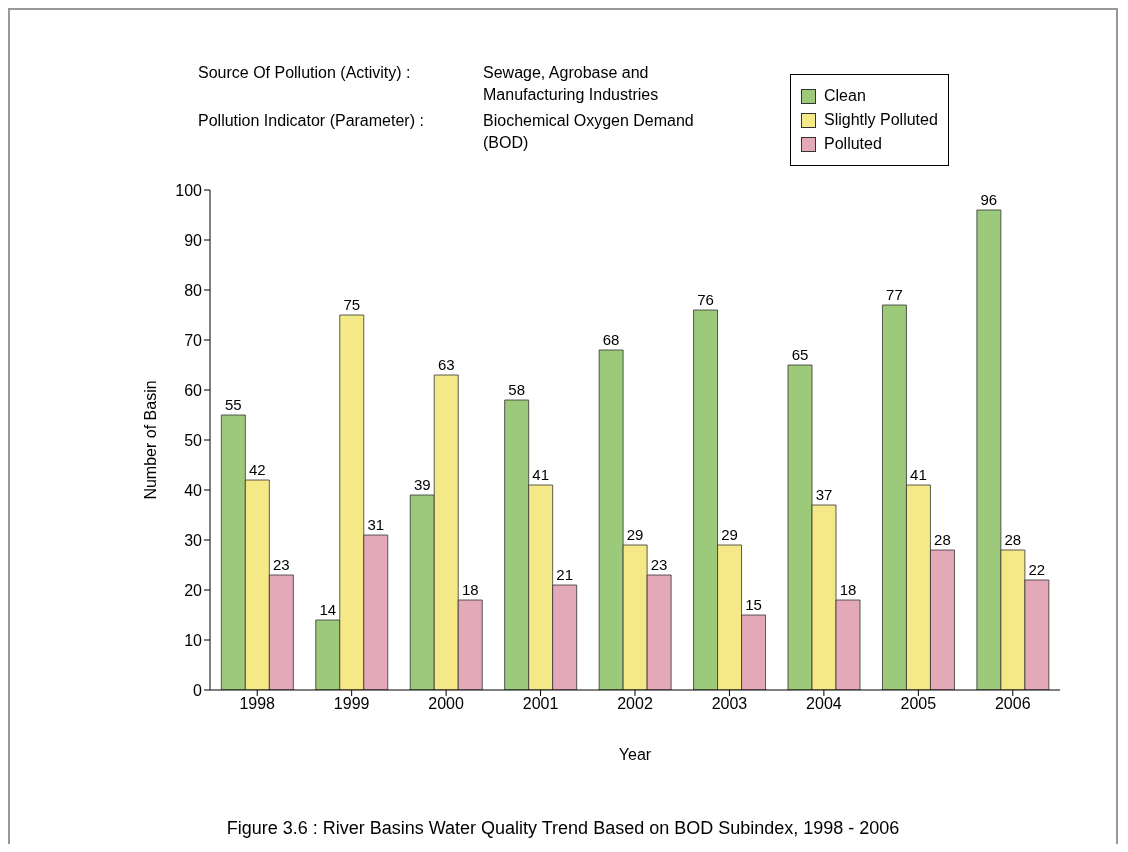 This screenshot has height=852, width=1128. What do you see at coordinates (193, 440) in the screenshot?
I see `y-tick-label: 50` at bounding box center [193, 440].